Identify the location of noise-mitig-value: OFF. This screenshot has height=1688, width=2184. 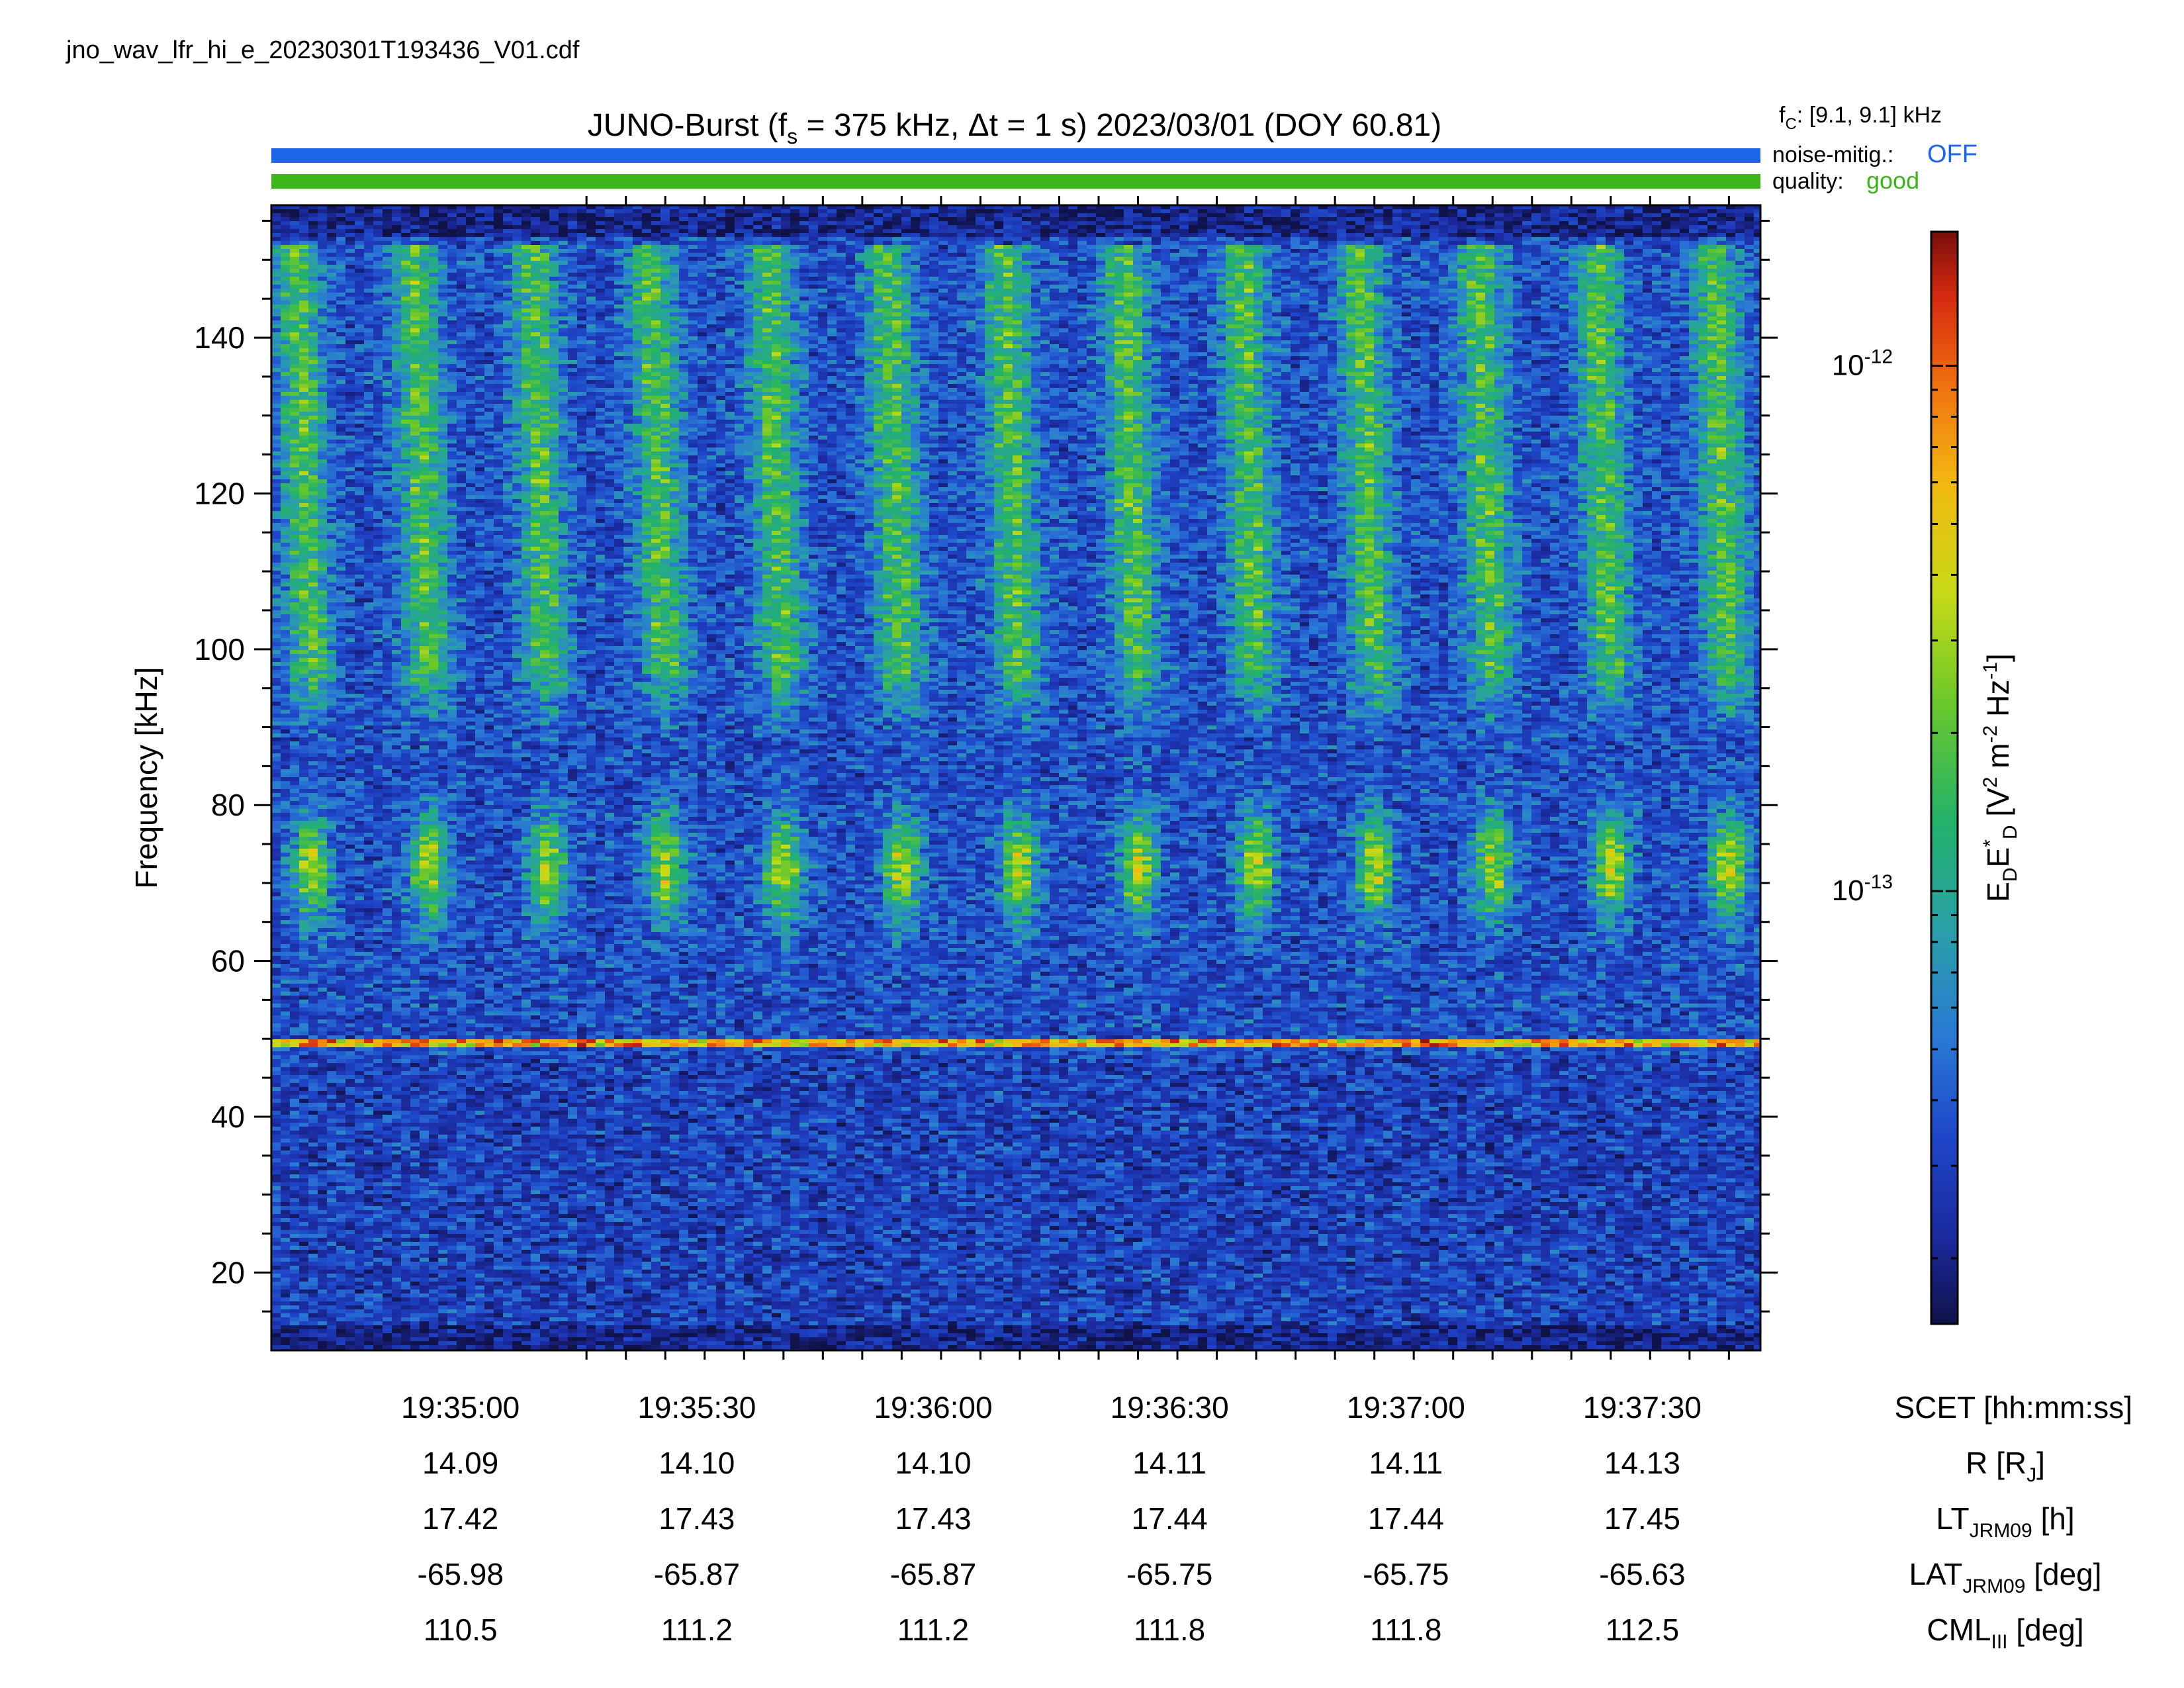
(1952, 154).